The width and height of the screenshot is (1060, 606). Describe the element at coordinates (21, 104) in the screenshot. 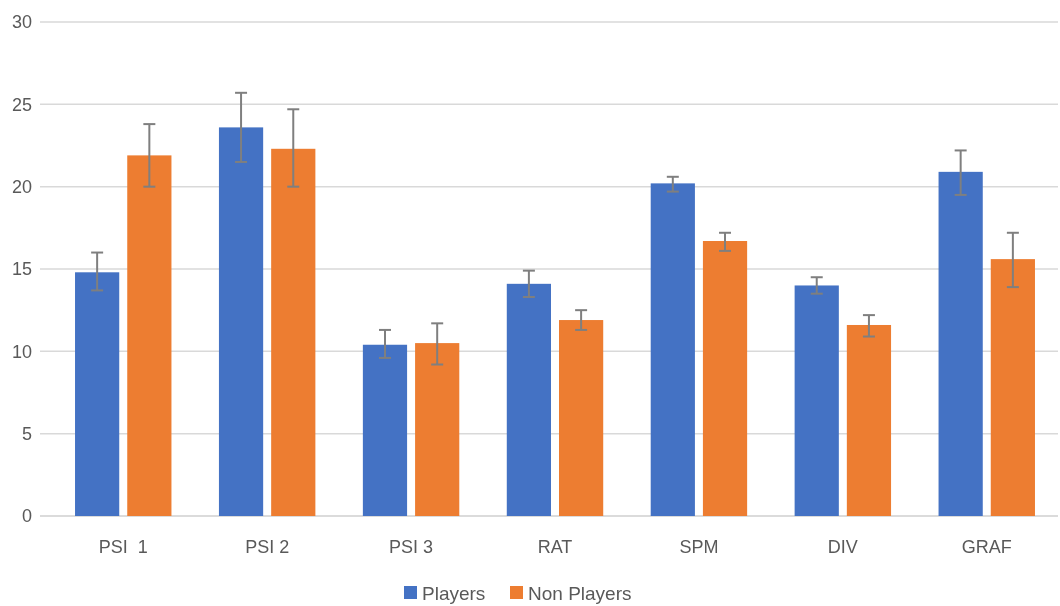

I see `y-tick-label: 25` at that location.